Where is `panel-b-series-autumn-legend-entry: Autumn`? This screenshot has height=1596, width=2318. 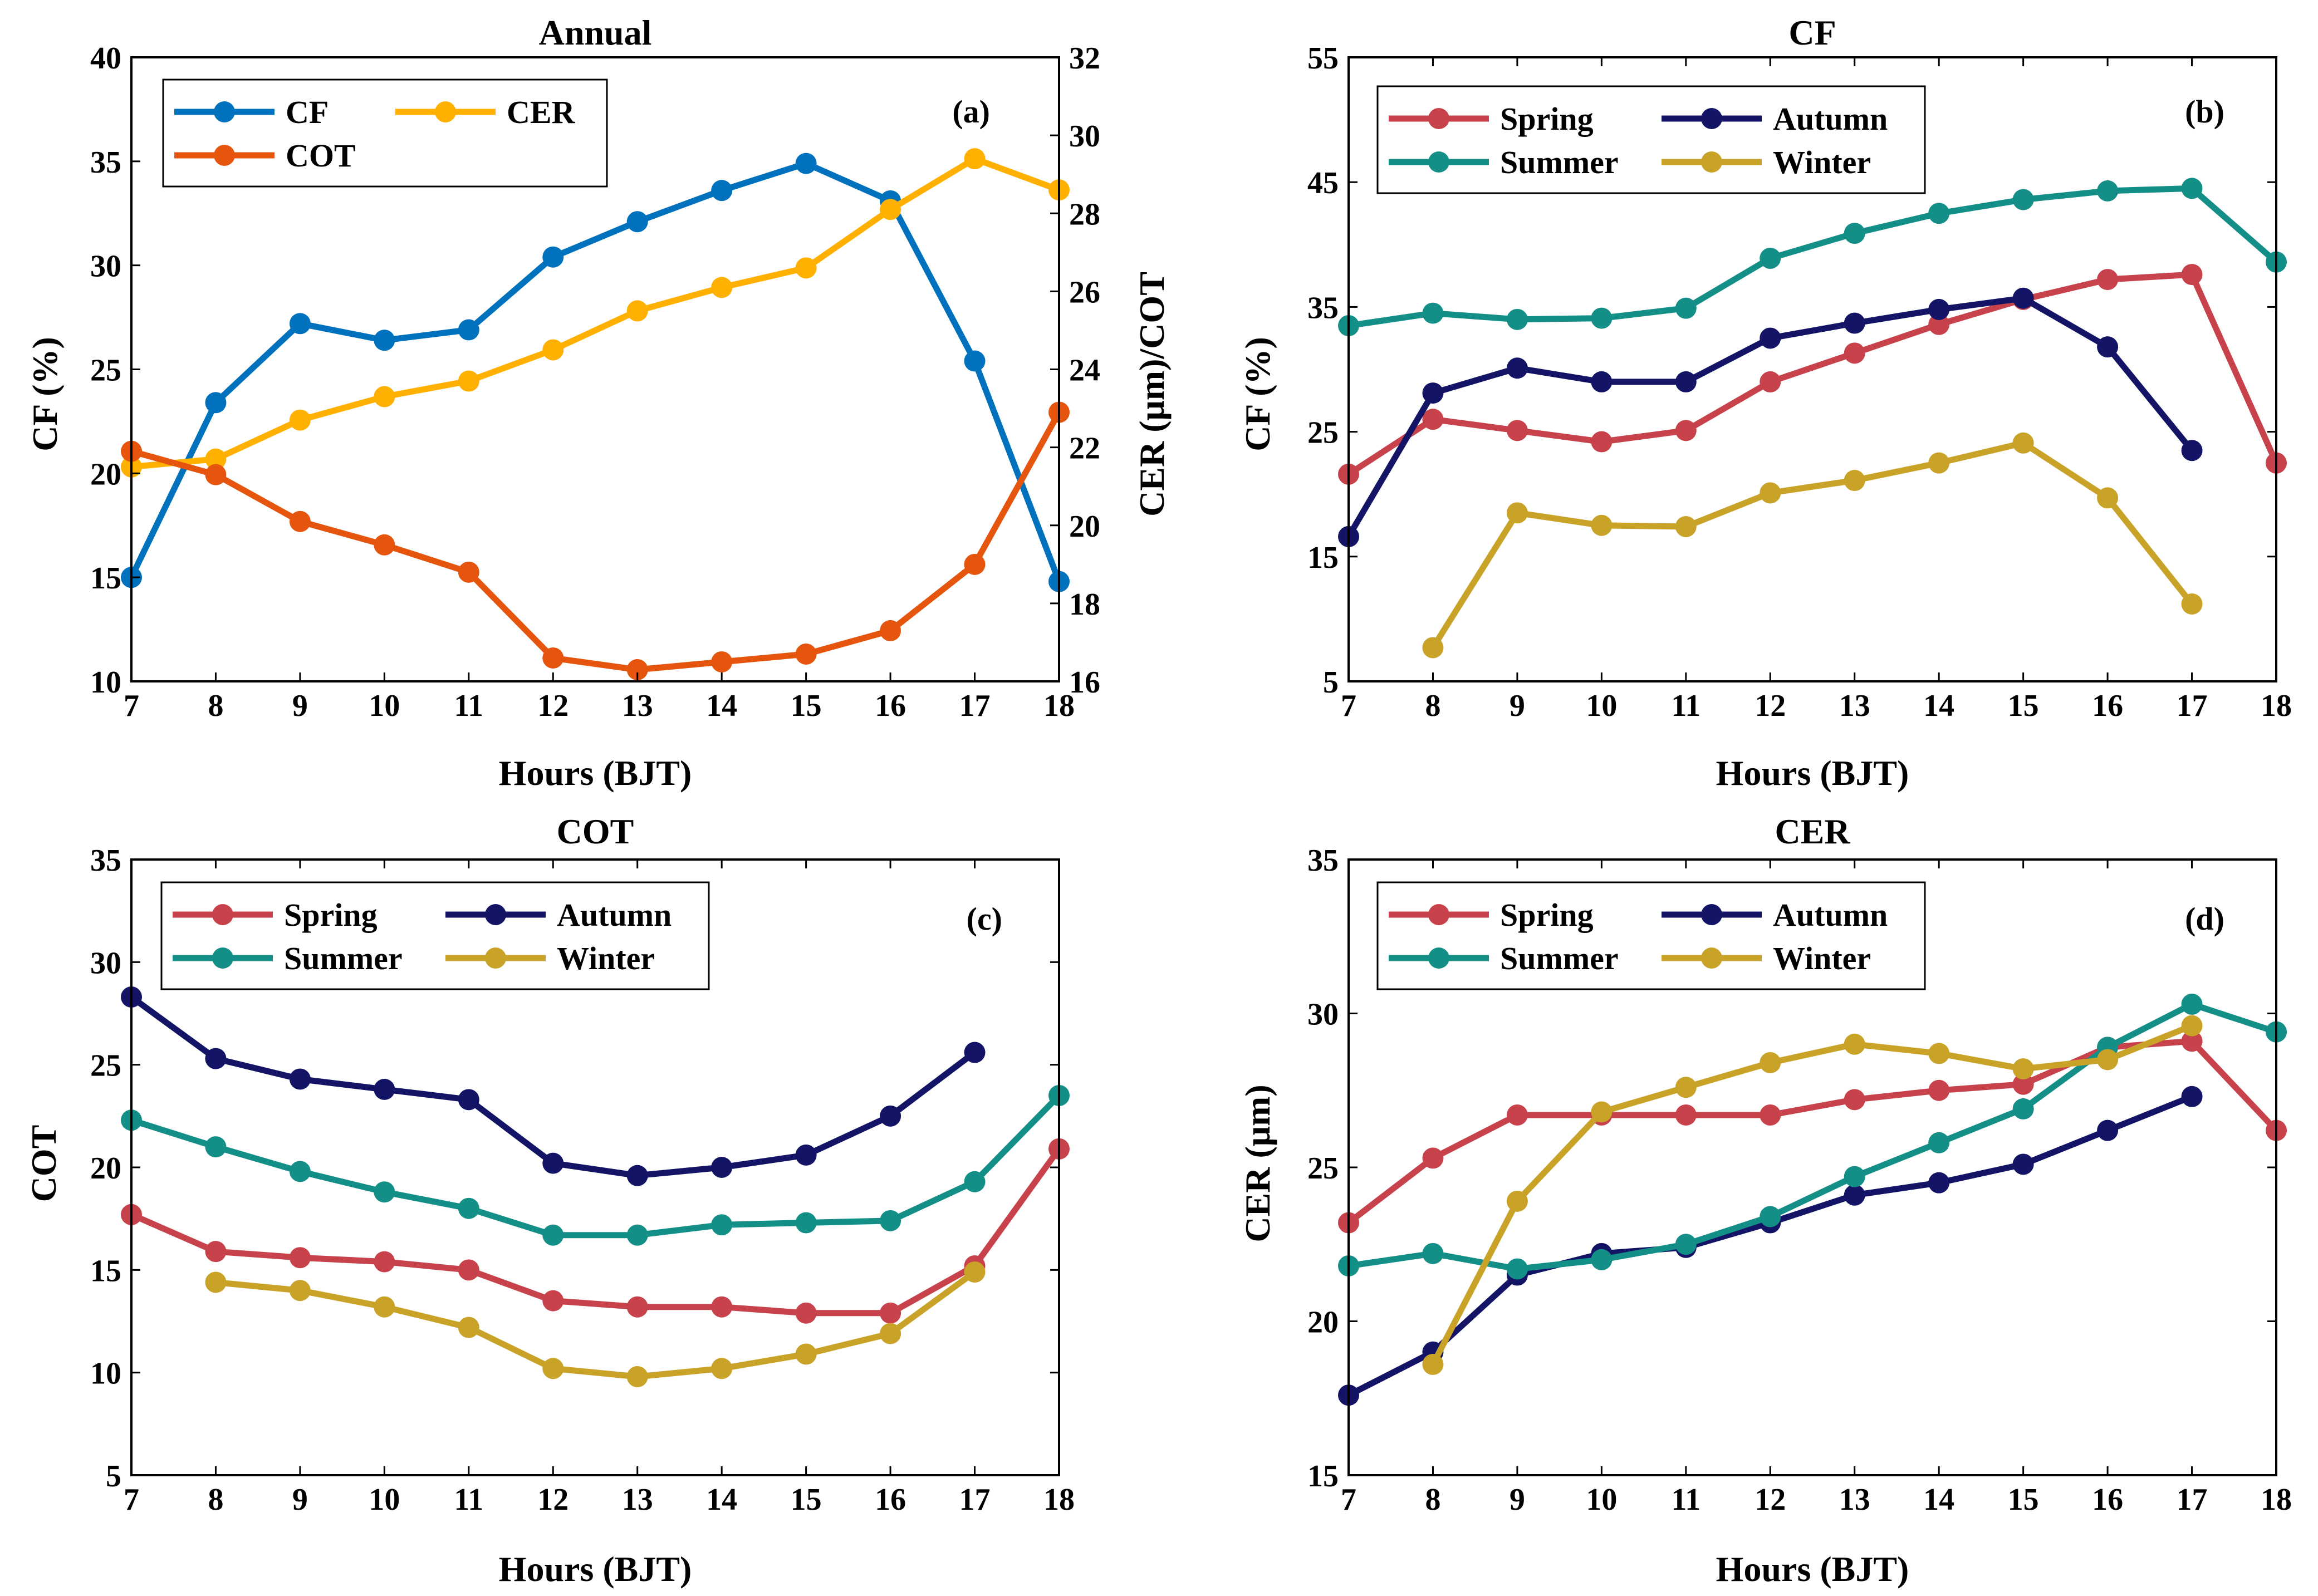
panel-b-series-autumn-legend-entry: Autumn is located at coordinates (1775, 119).